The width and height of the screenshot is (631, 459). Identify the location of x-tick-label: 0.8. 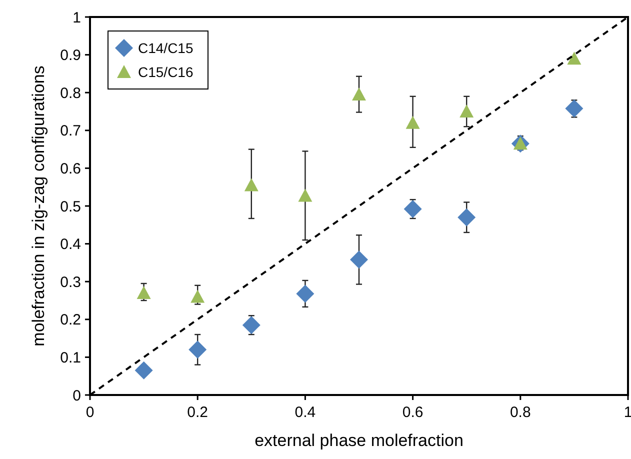
(520, 412).